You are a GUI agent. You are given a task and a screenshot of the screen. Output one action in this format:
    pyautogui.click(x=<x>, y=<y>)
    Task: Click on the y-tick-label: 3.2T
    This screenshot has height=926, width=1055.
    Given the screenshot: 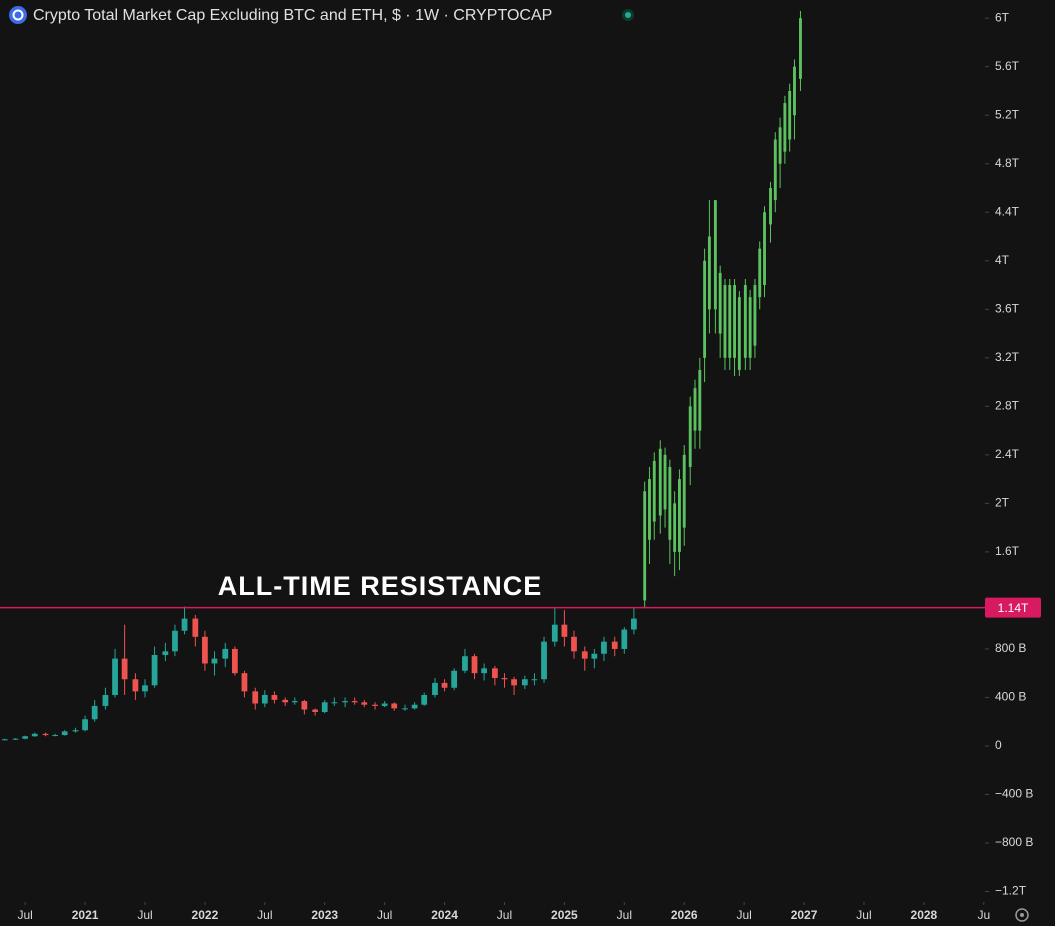 What is the action you would take?
    pyautogui.click(x=1007, y=357)
    